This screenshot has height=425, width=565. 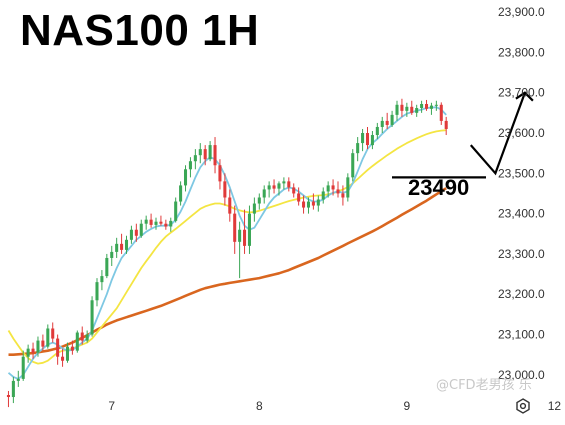 I want to click on y-tick-label: 23,500.0, so click(x=521, y=173).